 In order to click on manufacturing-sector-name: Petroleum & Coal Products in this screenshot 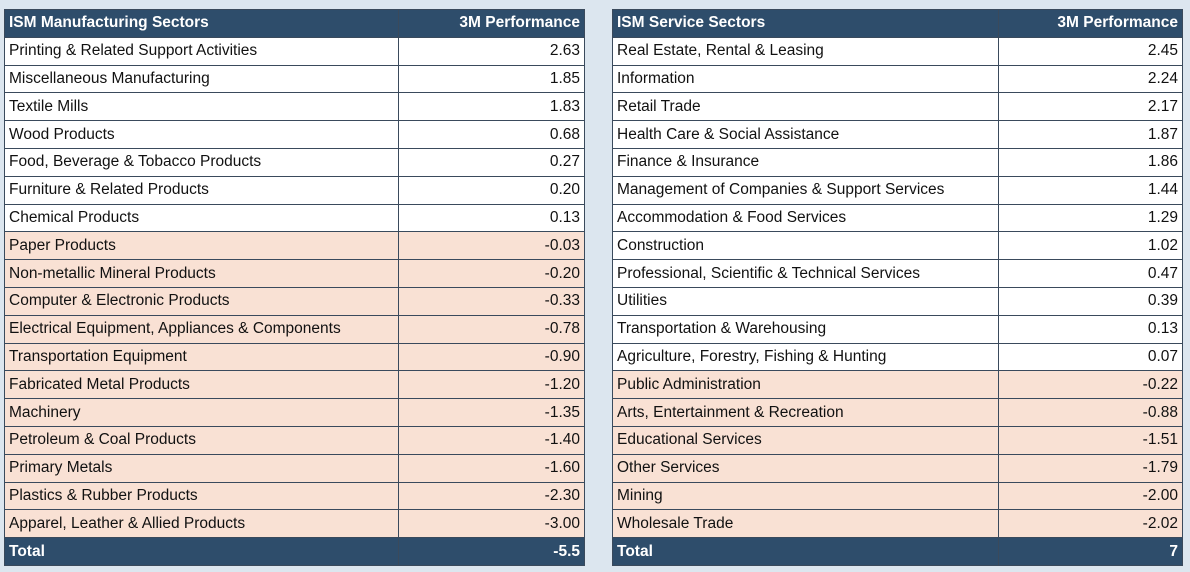, I will do `click(201, 440)`.